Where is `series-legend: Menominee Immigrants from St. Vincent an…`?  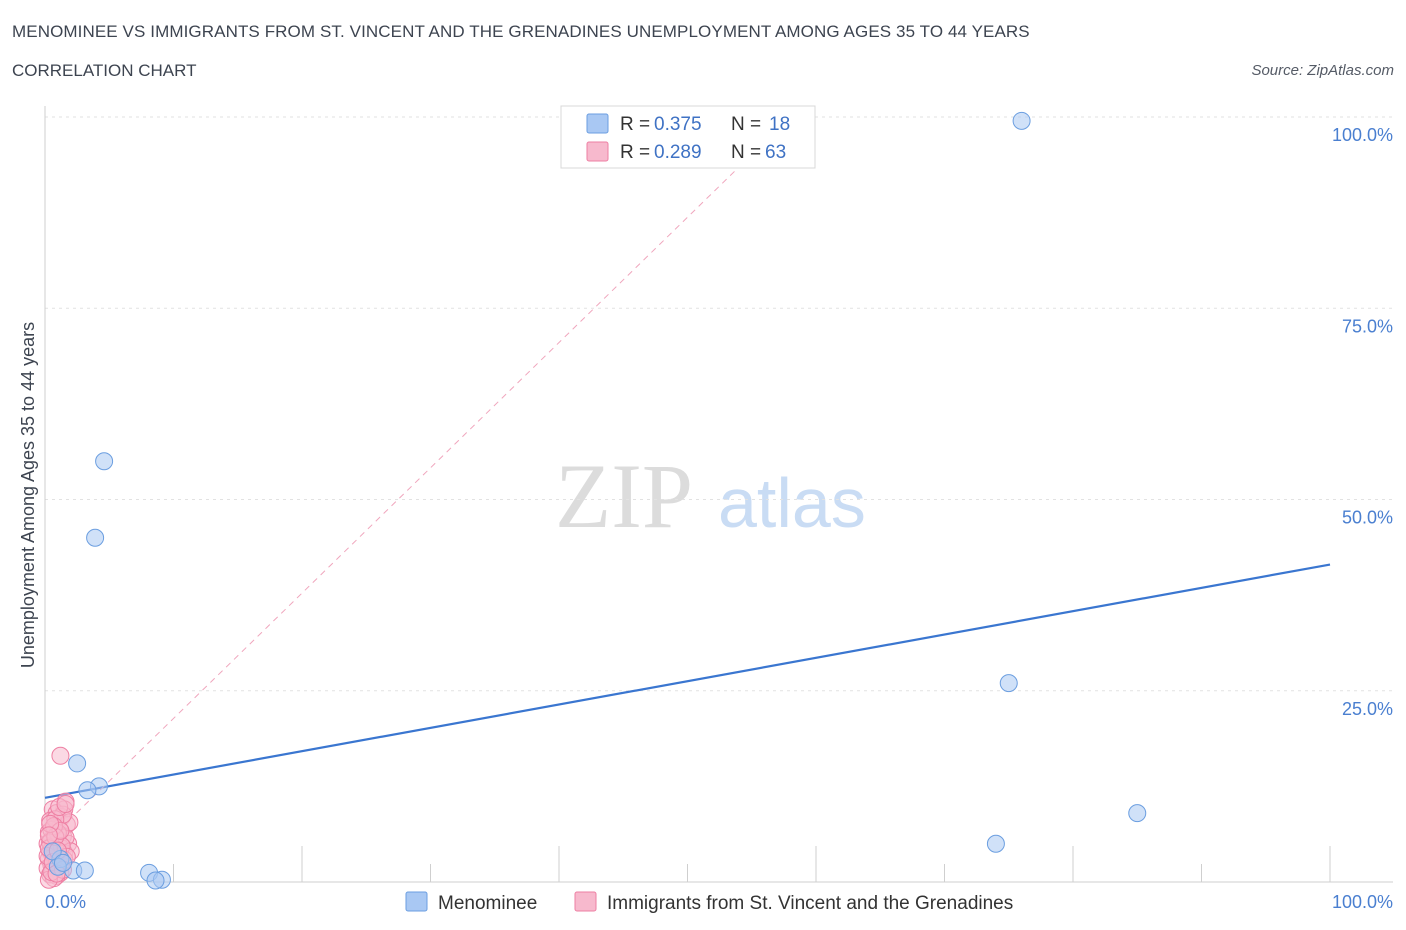
series-legend: Menominee Immigrants from St. Vincent an… is located at coordinates (709, 902).